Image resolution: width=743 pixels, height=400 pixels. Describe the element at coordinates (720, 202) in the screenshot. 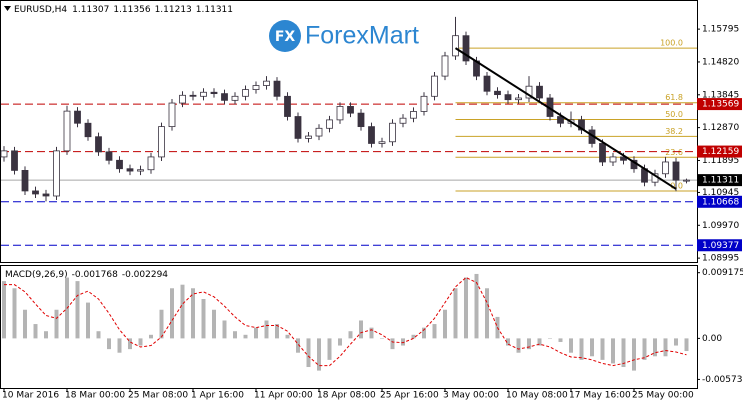

I see `price-tag-label: 1.10668` at that location.